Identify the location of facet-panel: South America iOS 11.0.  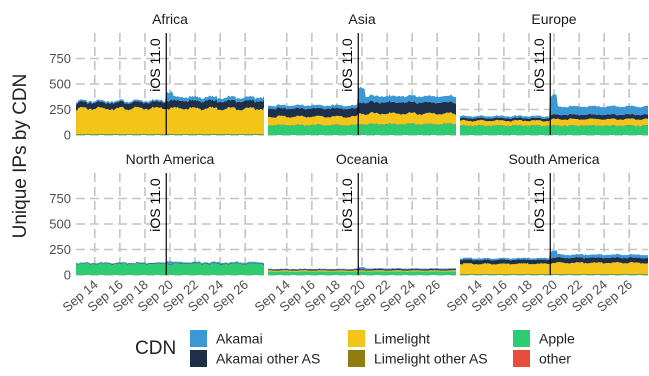
(554, 213).